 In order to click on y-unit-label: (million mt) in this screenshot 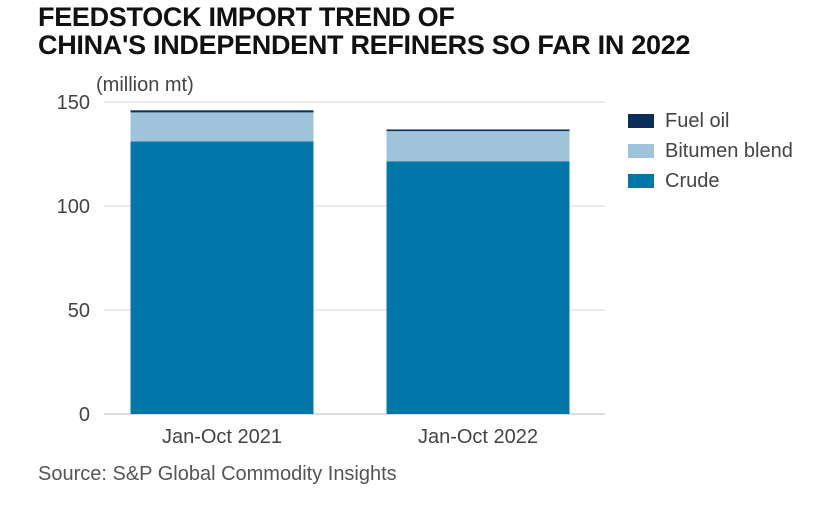, I will do `click(145, 85)`.